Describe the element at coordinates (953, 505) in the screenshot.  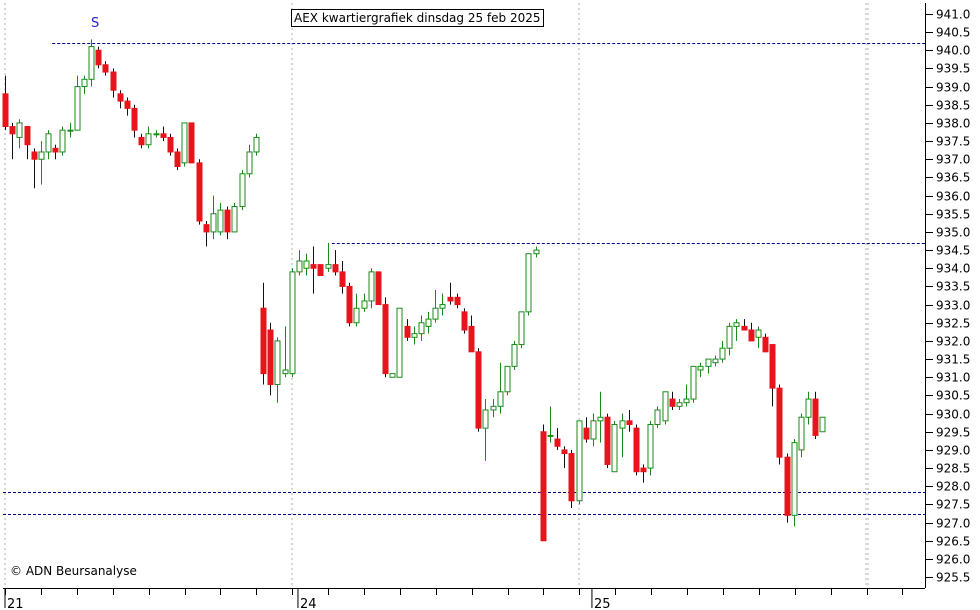
I see `y-tick-label: 927.5` at that location.